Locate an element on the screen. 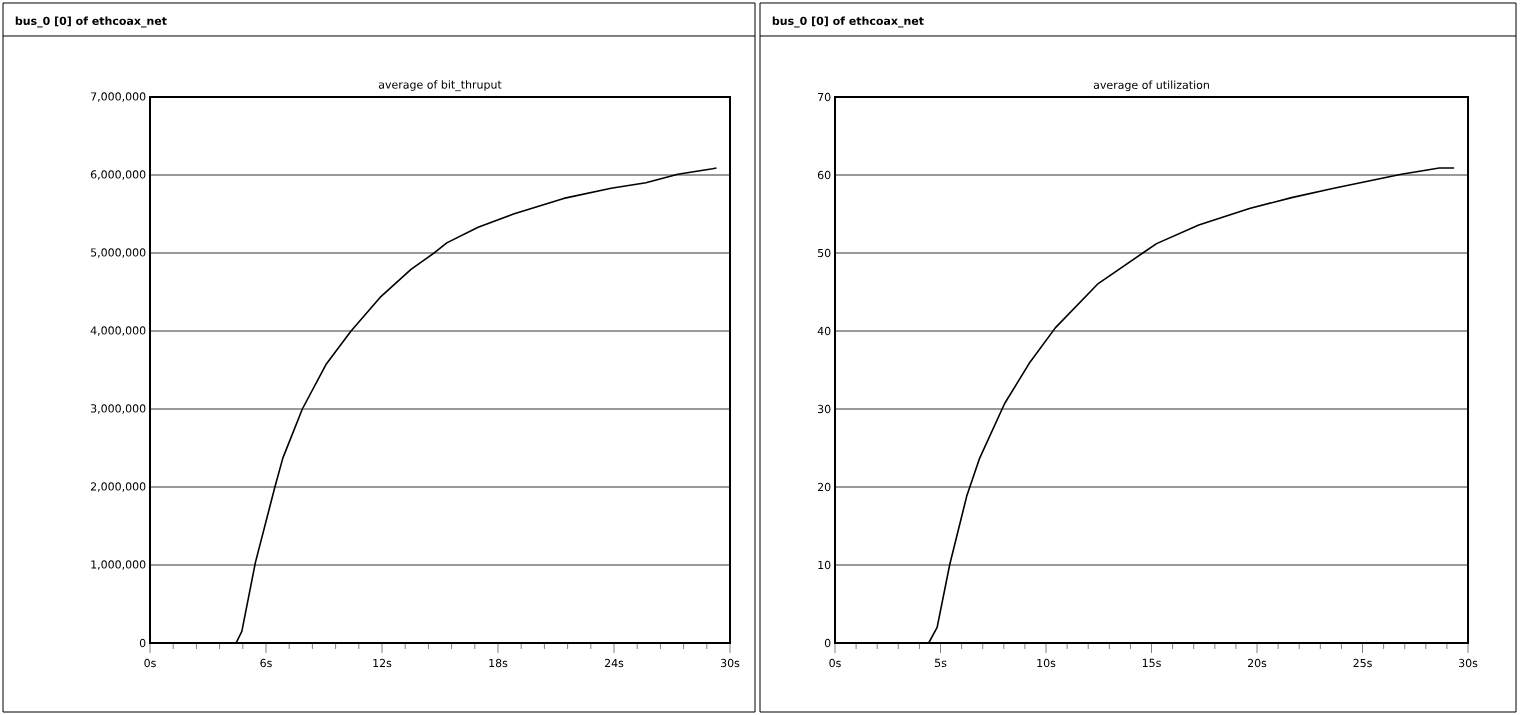 This screenshot has width=1520, height=715. y-tick-label: 70 is located at coordinates (824, 97).